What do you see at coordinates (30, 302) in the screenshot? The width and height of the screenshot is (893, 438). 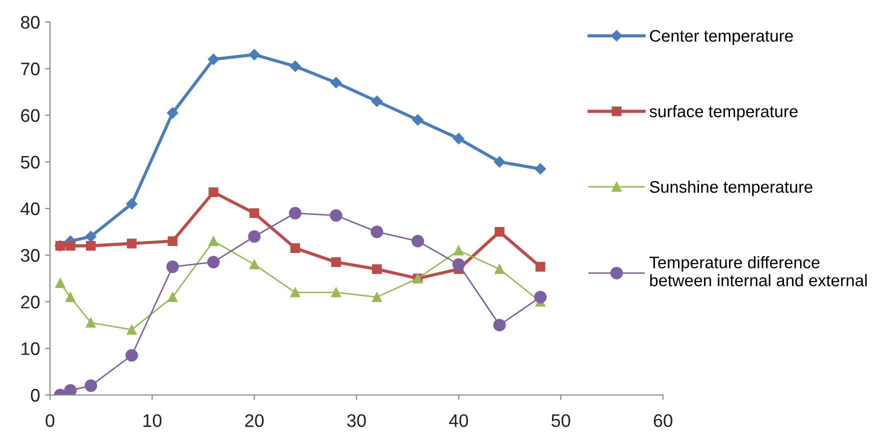 I see `y-tick-label: 20` at bounding box center [30, 302].